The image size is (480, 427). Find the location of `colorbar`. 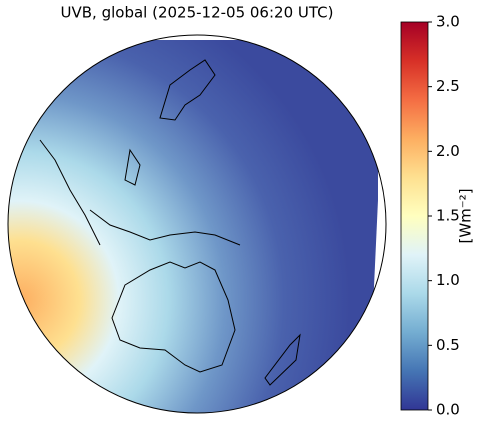

colorbar is located at coordinates (414, 216).